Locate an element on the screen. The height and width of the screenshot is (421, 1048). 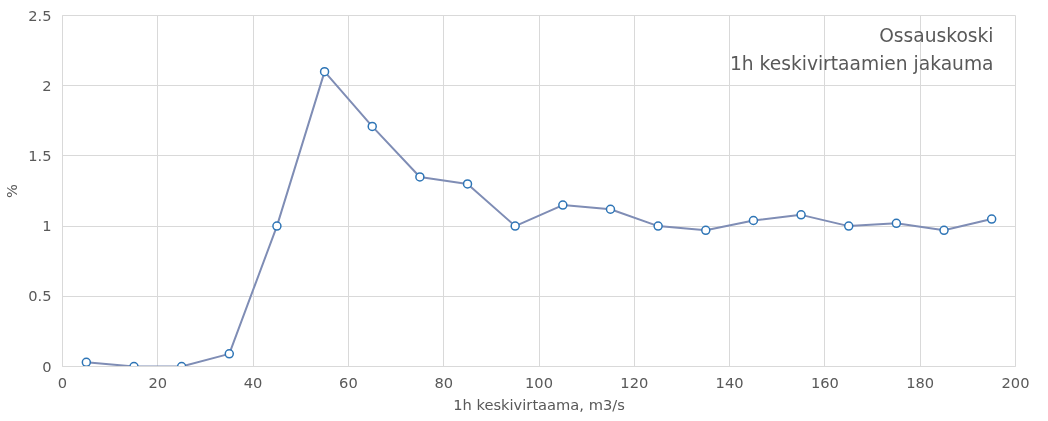
x-tick-label: 160 is located at coordinates (824, 382).